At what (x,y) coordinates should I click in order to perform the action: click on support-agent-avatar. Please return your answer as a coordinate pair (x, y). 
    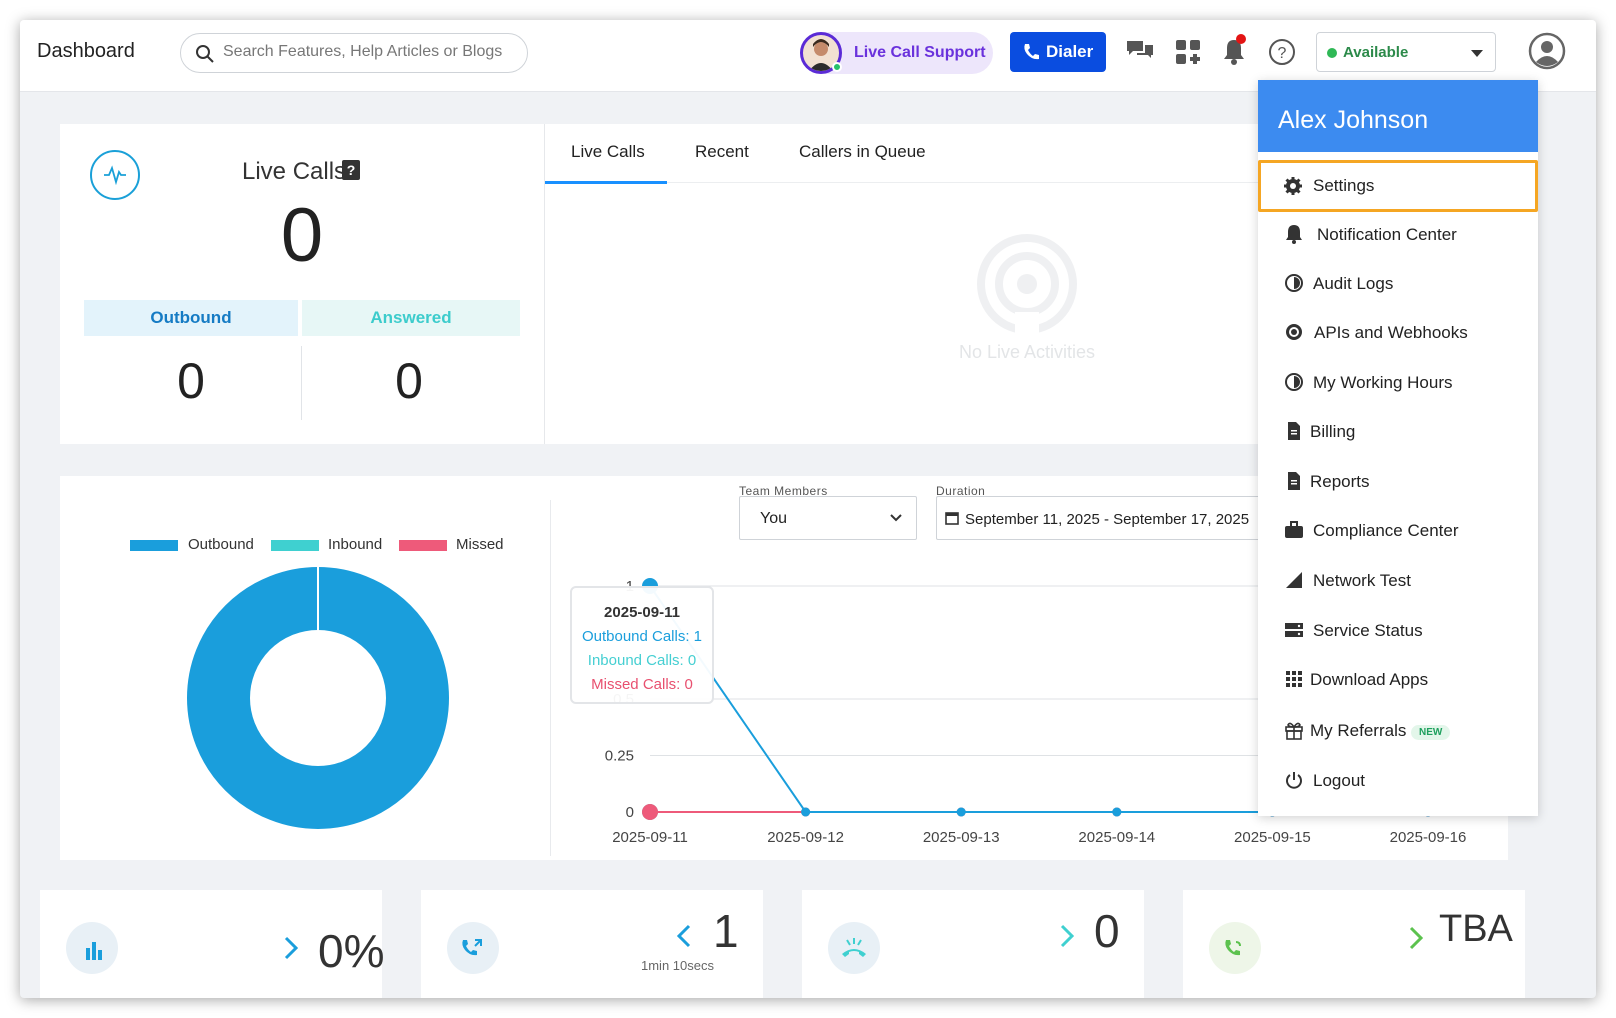
    Looking at the image, I should click on (821, 53).